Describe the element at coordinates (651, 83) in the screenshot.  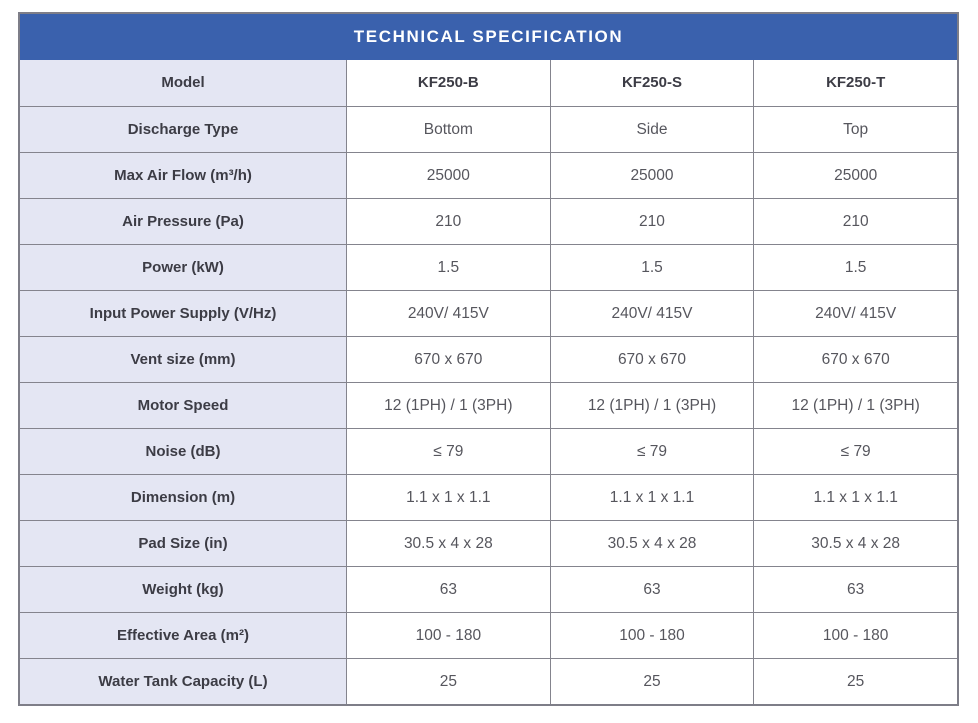
I see `model-name-kf250-s: KF250-S` at that location.